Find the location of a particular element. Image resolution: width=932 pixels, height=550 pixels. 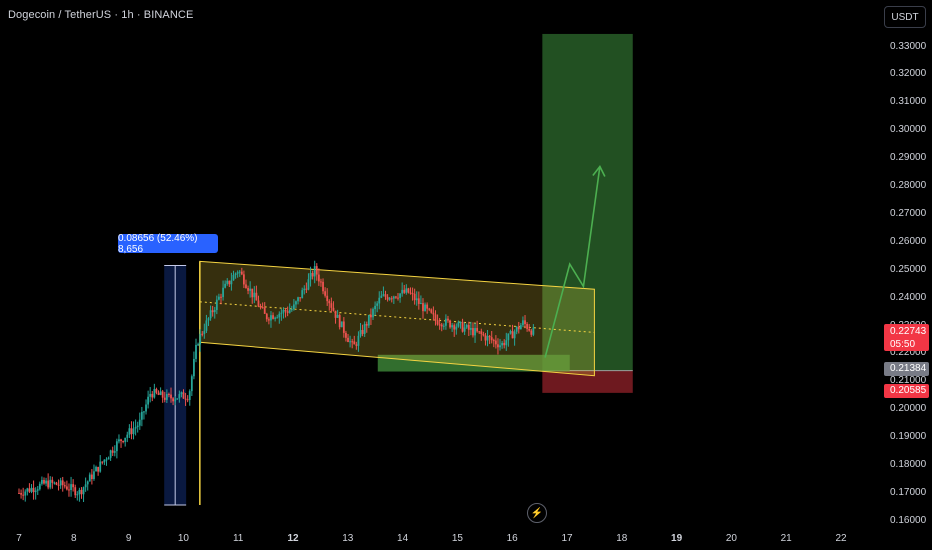

price-tick: 0.22000 is located at coordinates (908, 353).